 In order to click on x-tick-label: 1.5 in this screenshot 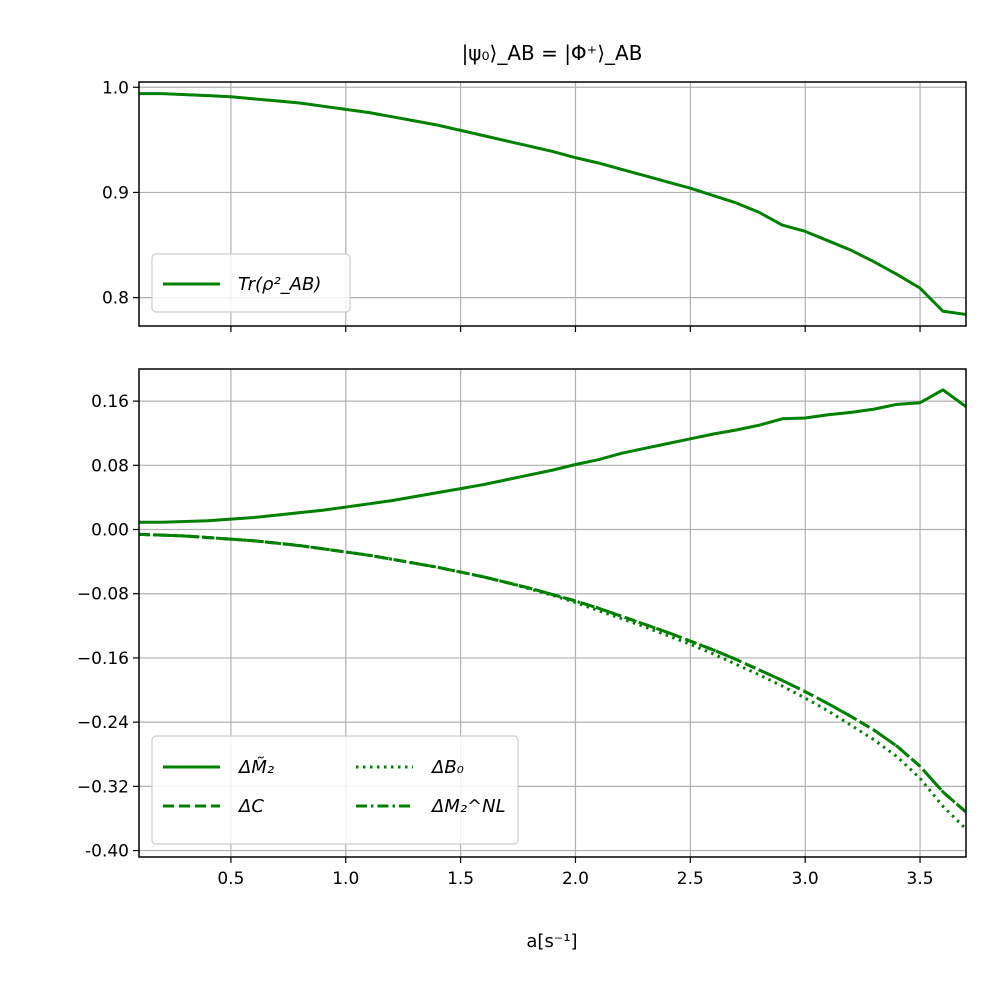, I will do `click(460, 879)`.